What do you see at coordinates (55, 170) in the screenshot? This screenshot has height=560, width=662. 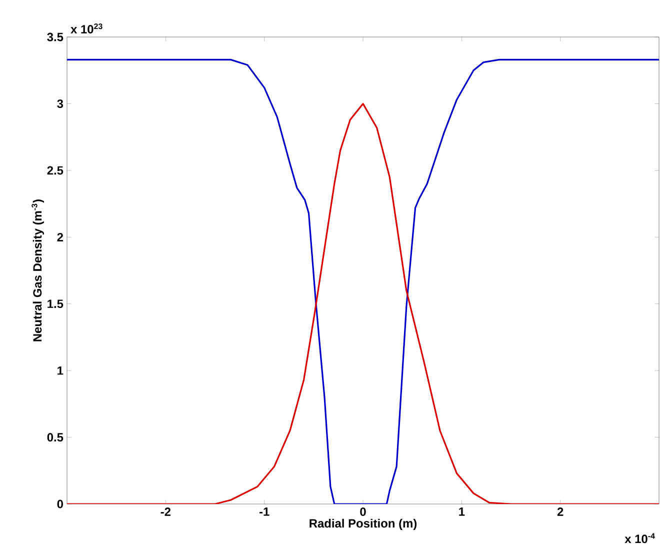 I see `y-tick-label: 2.5` at bounding box center [55, 170].